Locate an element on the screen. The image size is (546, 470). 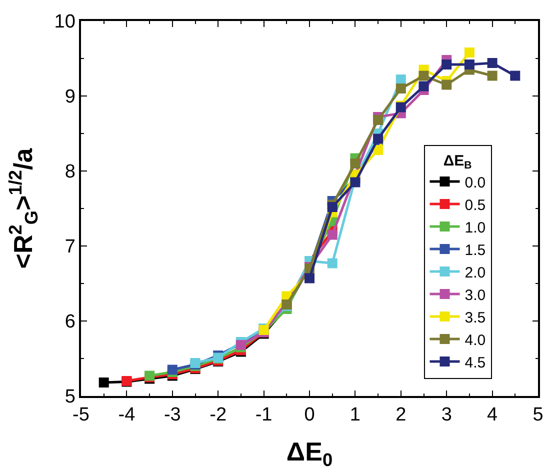
y-tick-label: 10 is located at coordinates (65, 22).